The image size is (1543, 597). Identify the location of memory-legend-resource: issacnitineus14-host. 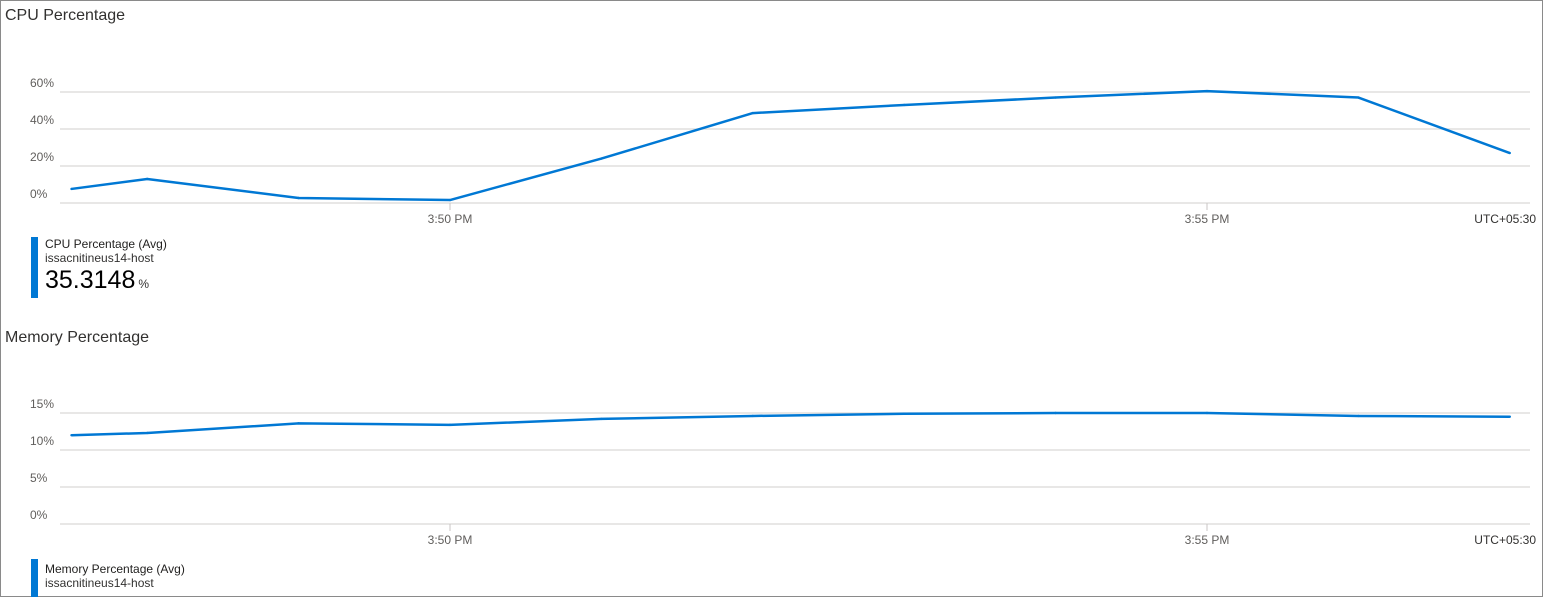
(99, 583).